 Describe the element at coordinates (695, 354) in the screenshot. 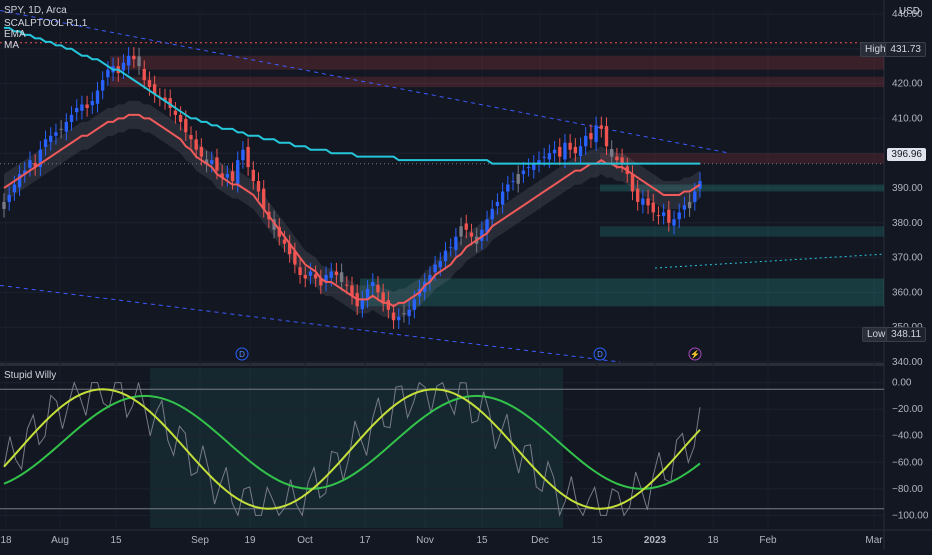

I see `event-marker-text: ⚡` at that location.